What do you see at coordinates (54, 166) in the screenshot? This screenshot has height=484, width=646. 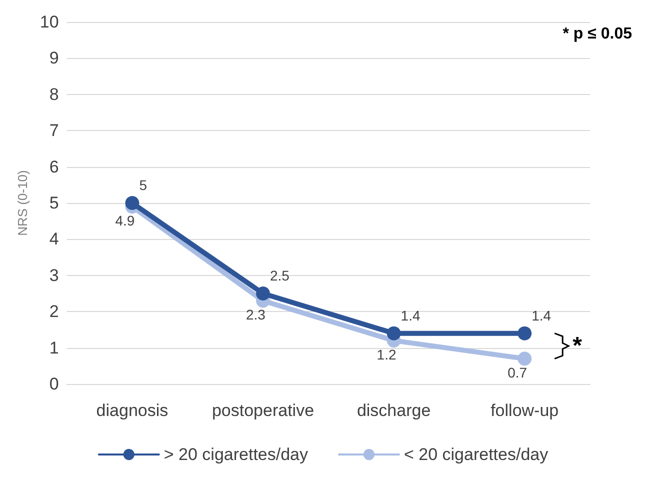 I see `y-tick-label: 6` at bounding box center [54, 166].